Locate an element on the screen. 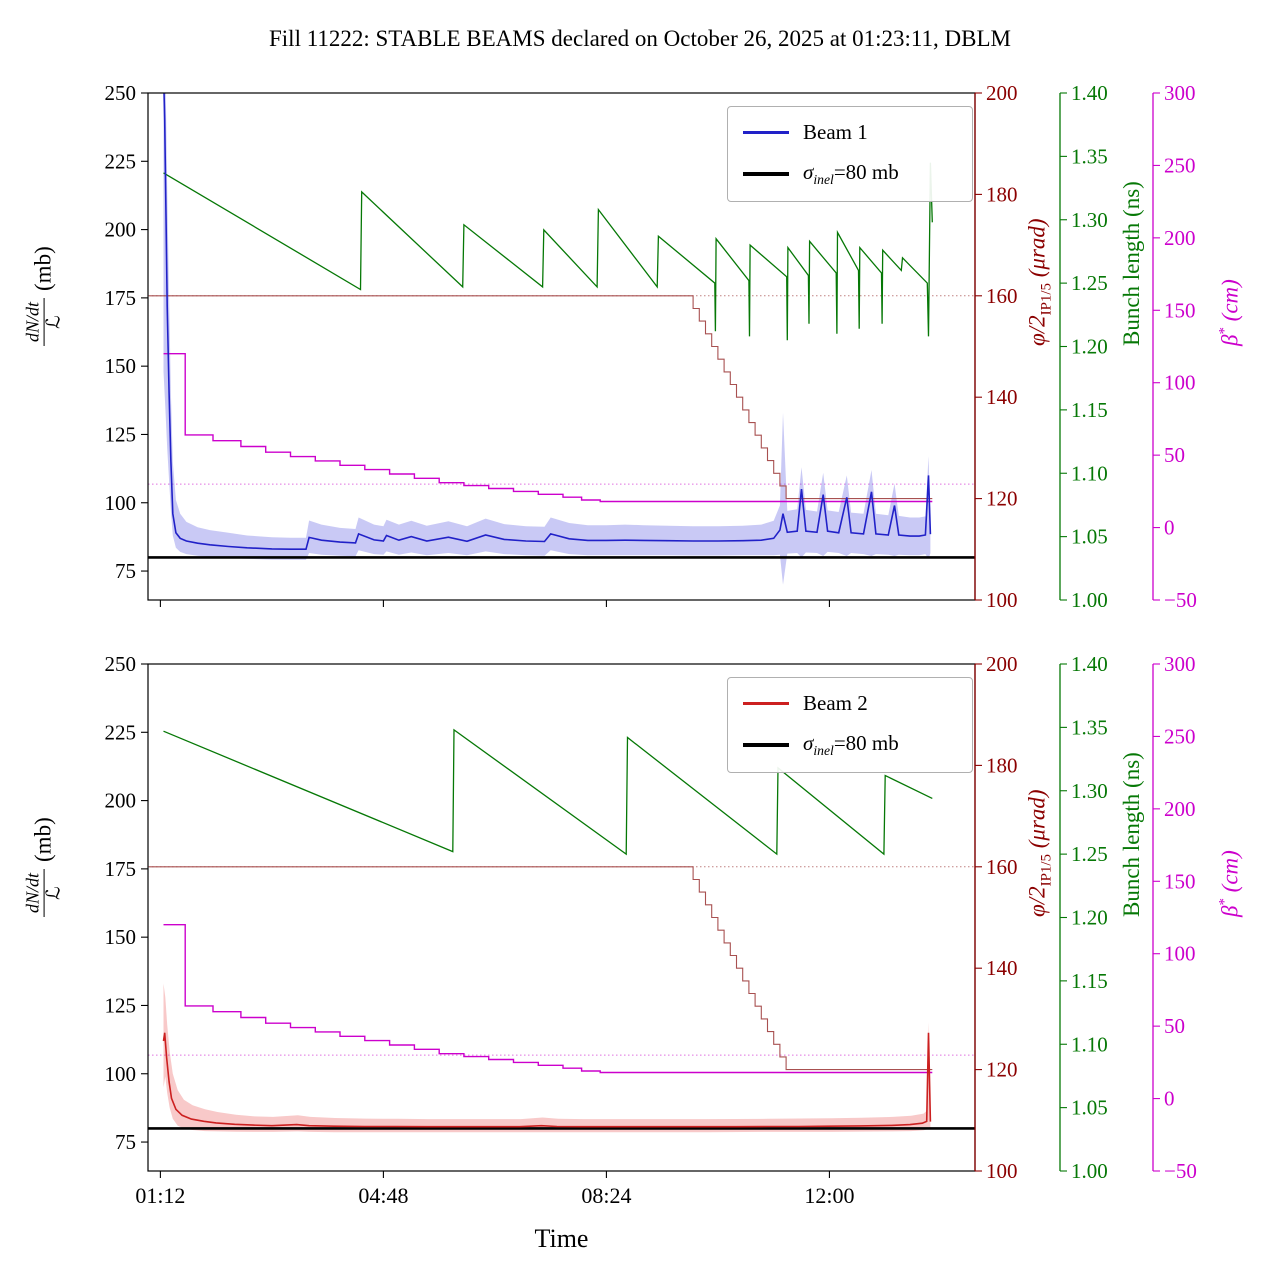  svg-text: 12:00 is located at coordinates (829, 1195).